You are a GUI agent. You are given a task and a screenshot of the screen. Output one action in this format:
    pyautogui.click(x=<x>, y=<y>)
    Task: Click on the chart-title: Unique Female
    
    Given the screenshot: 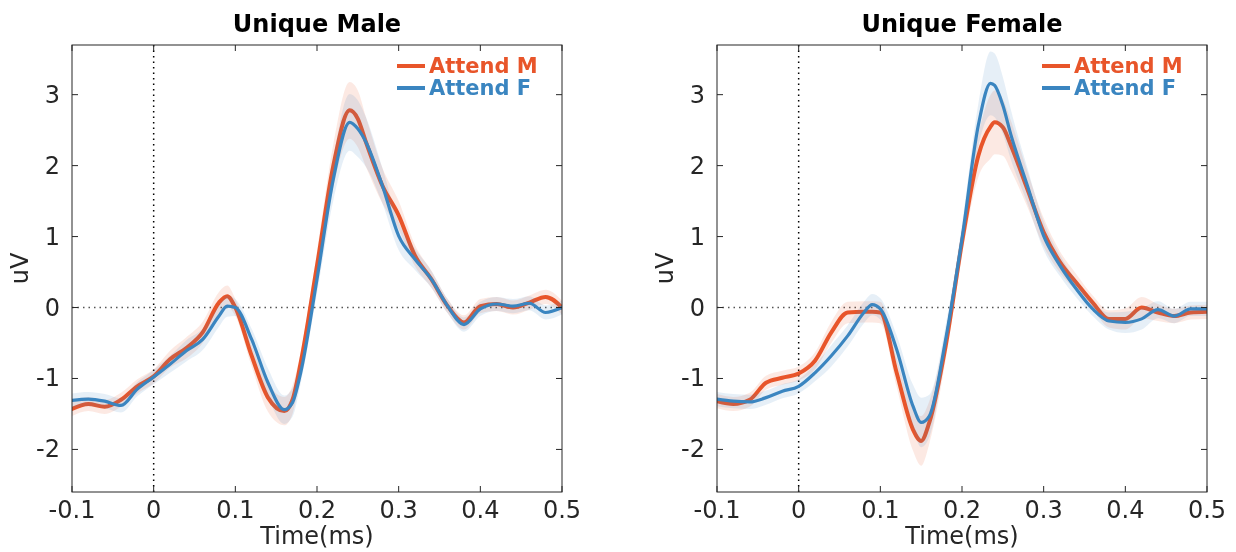 What is the action you would take?
    pyautogui.click(x=962, y=24)
    